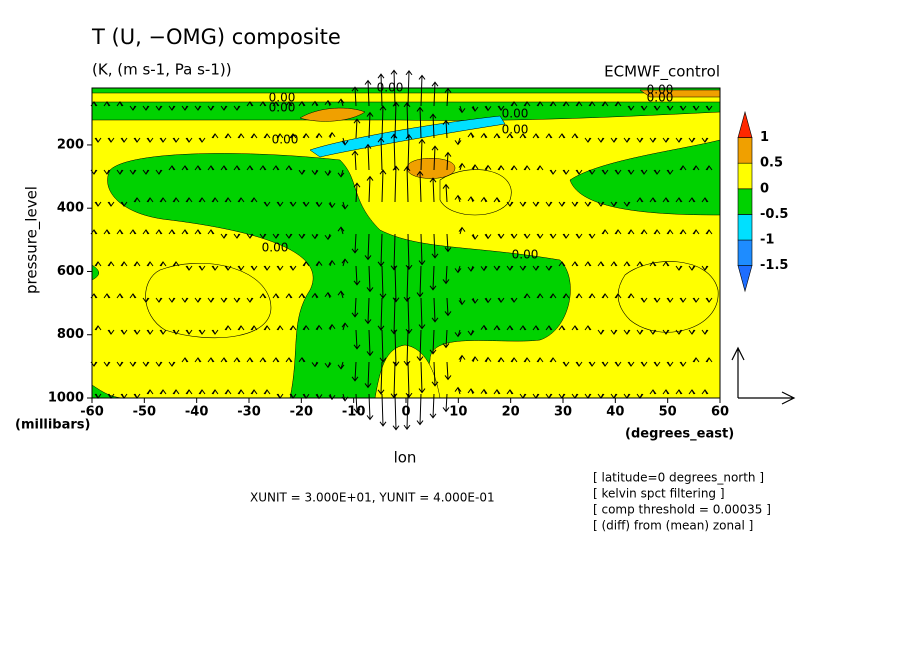 This screenshot has height=654, width=904. I want to click on colorbar-label: 0, so click(764, 188).